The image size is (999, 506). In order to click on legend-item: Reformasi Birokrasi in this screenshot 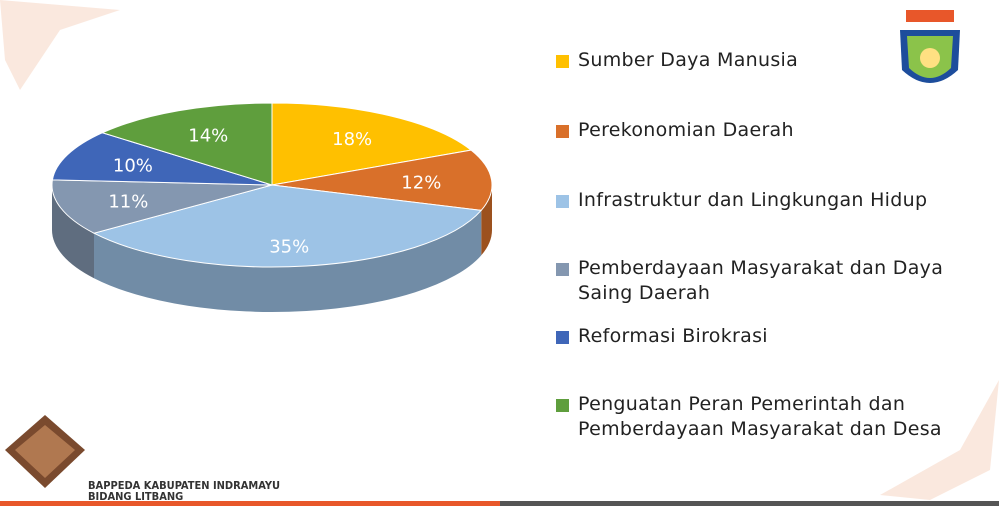, I will do `click(662, 336)`.